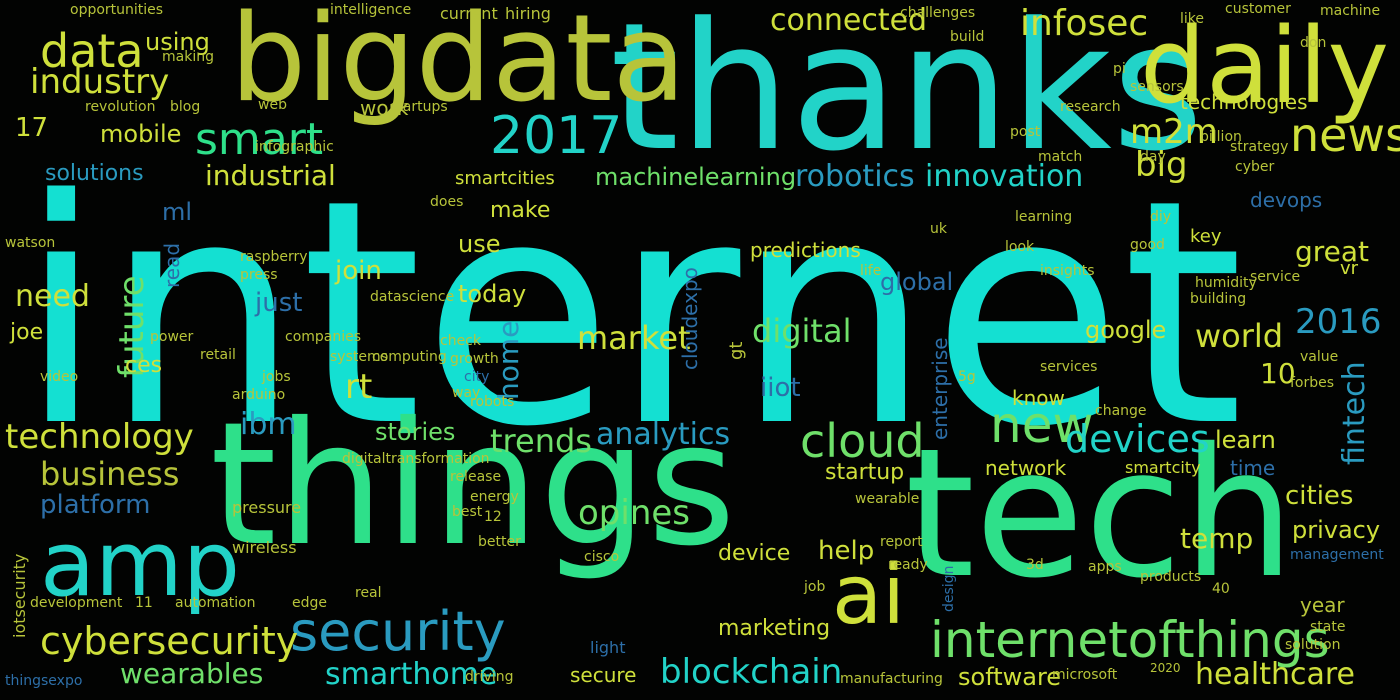 This screenshot has height=700, width=1400. I want to click on word-power: power, so click(172, 337).